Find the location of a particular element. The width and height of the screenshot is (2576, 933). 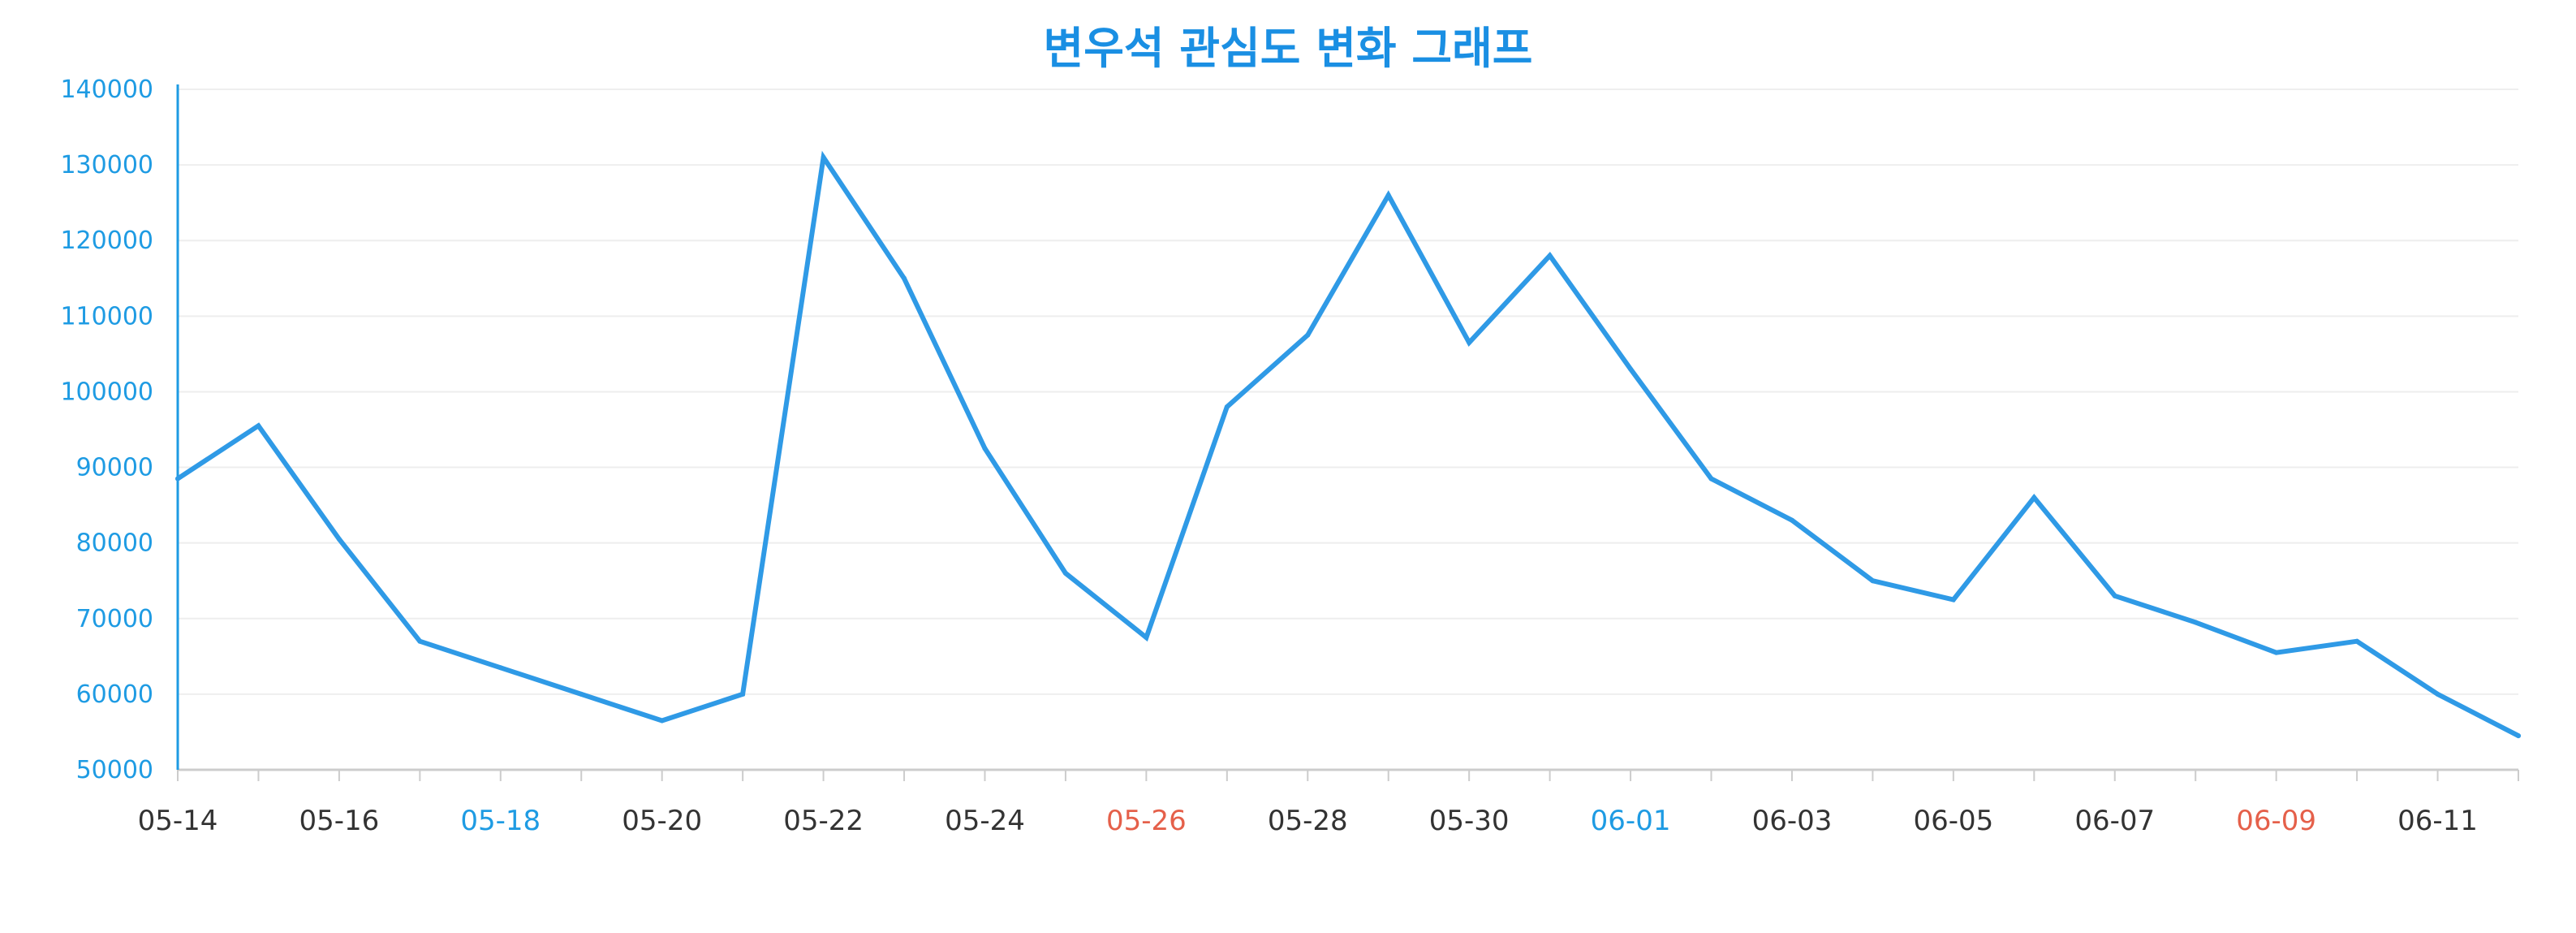

x-tick-label: 05-30 is located at coordinates (1470, 821).